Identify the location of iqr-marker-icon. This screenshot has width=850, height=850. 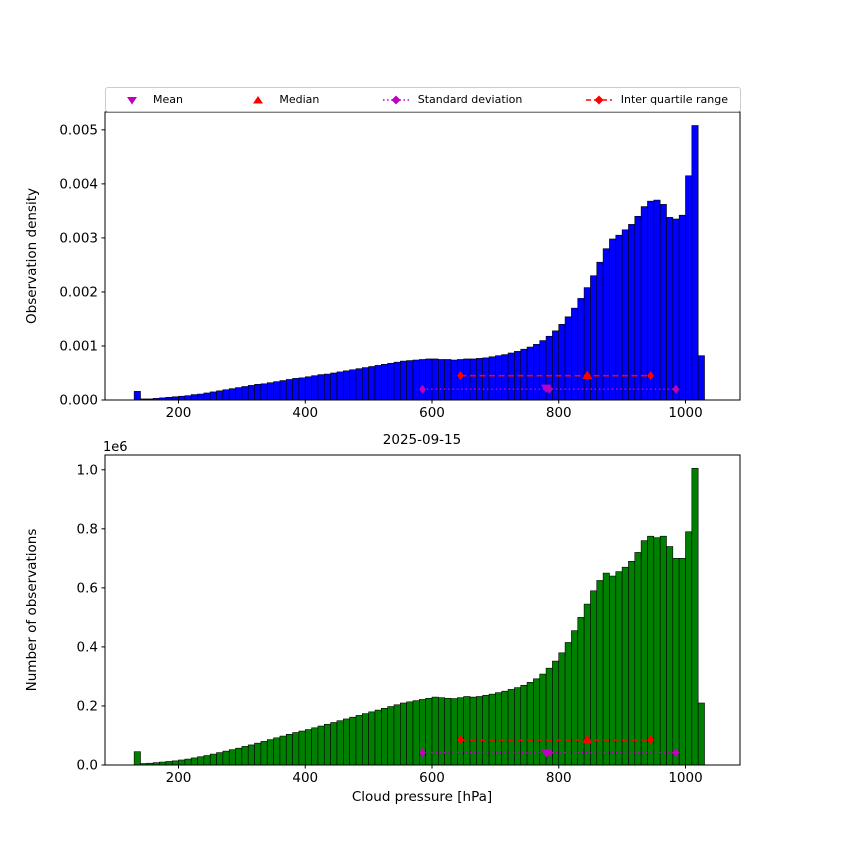
(598, 99).